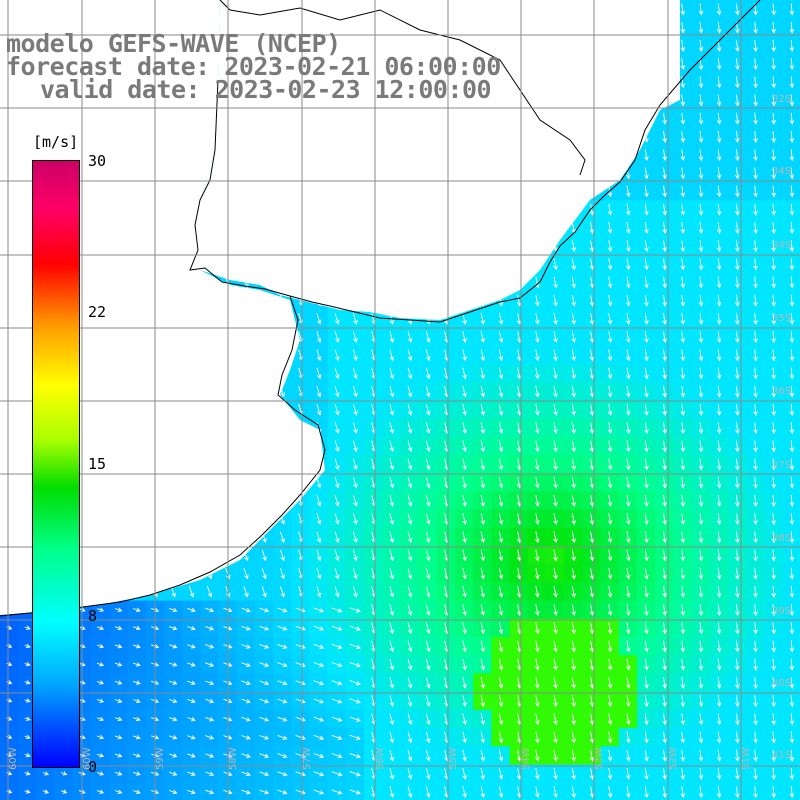  I want to click on lon-label: 55W, so click(453, 758).